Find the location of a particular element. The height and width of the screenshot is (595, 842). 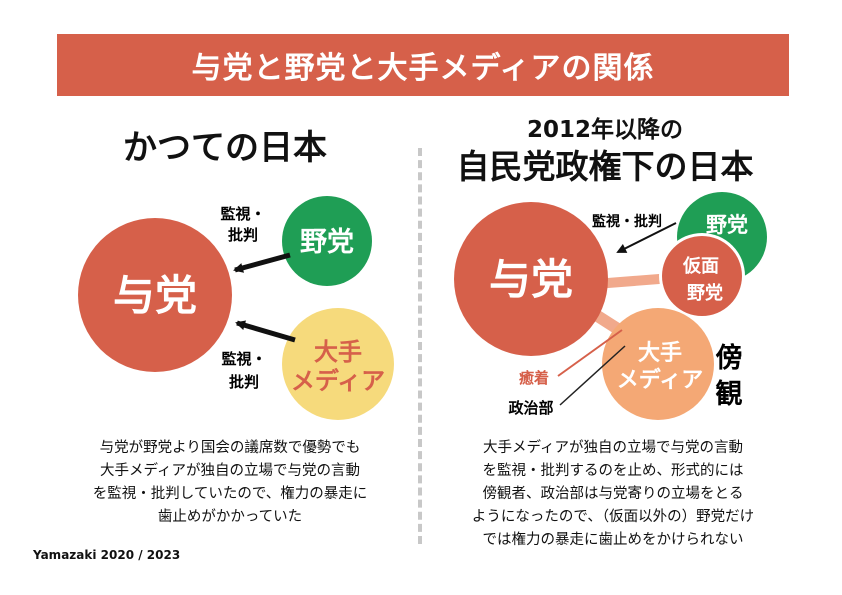

left-label-top-line2: 批判 is located at coordinates (243, 235).